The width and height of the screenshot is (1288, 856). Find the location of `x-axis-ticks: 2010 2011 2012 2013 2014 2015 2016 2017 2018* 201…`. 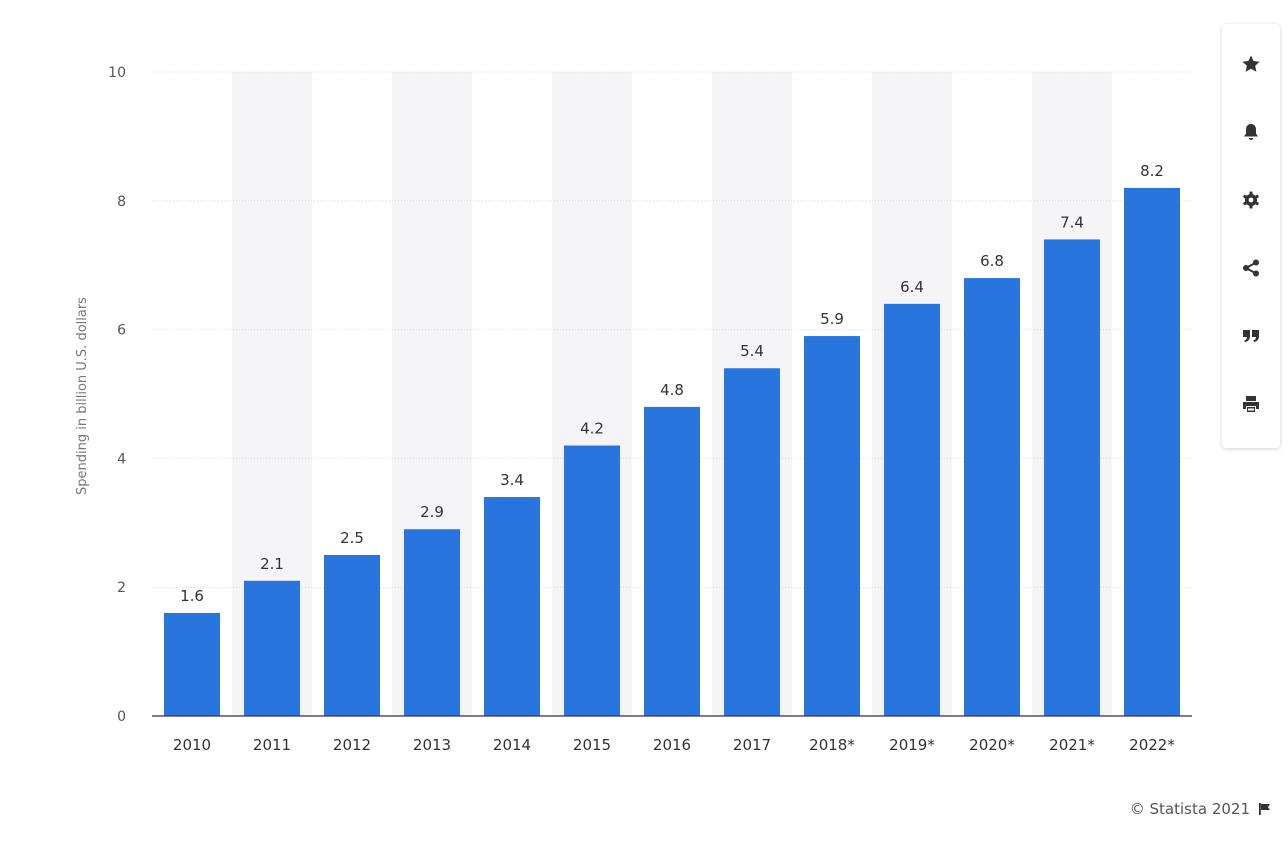

x-axis-ticks: 2010 2011 2012 2013 2014 2015 2016 2017 2018* 201… is located at coordinates (674, 745).